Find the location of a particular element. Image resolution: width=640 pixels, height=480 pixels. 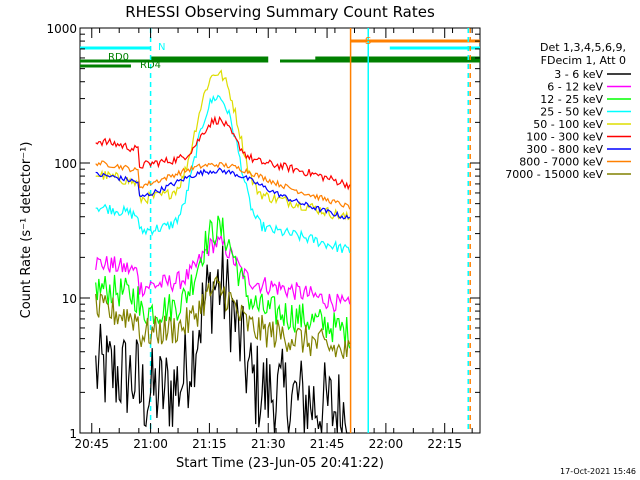

legend-item-label: 12 - 25 keV is located at coordinates (571, 99).